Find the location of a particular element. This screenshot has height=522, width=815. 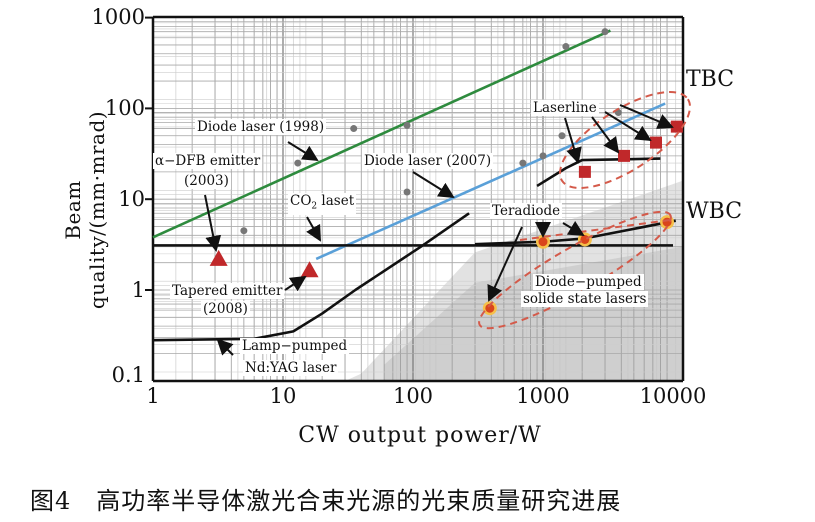

x-tick-label: 10000 is located at coordinates (673, 396).